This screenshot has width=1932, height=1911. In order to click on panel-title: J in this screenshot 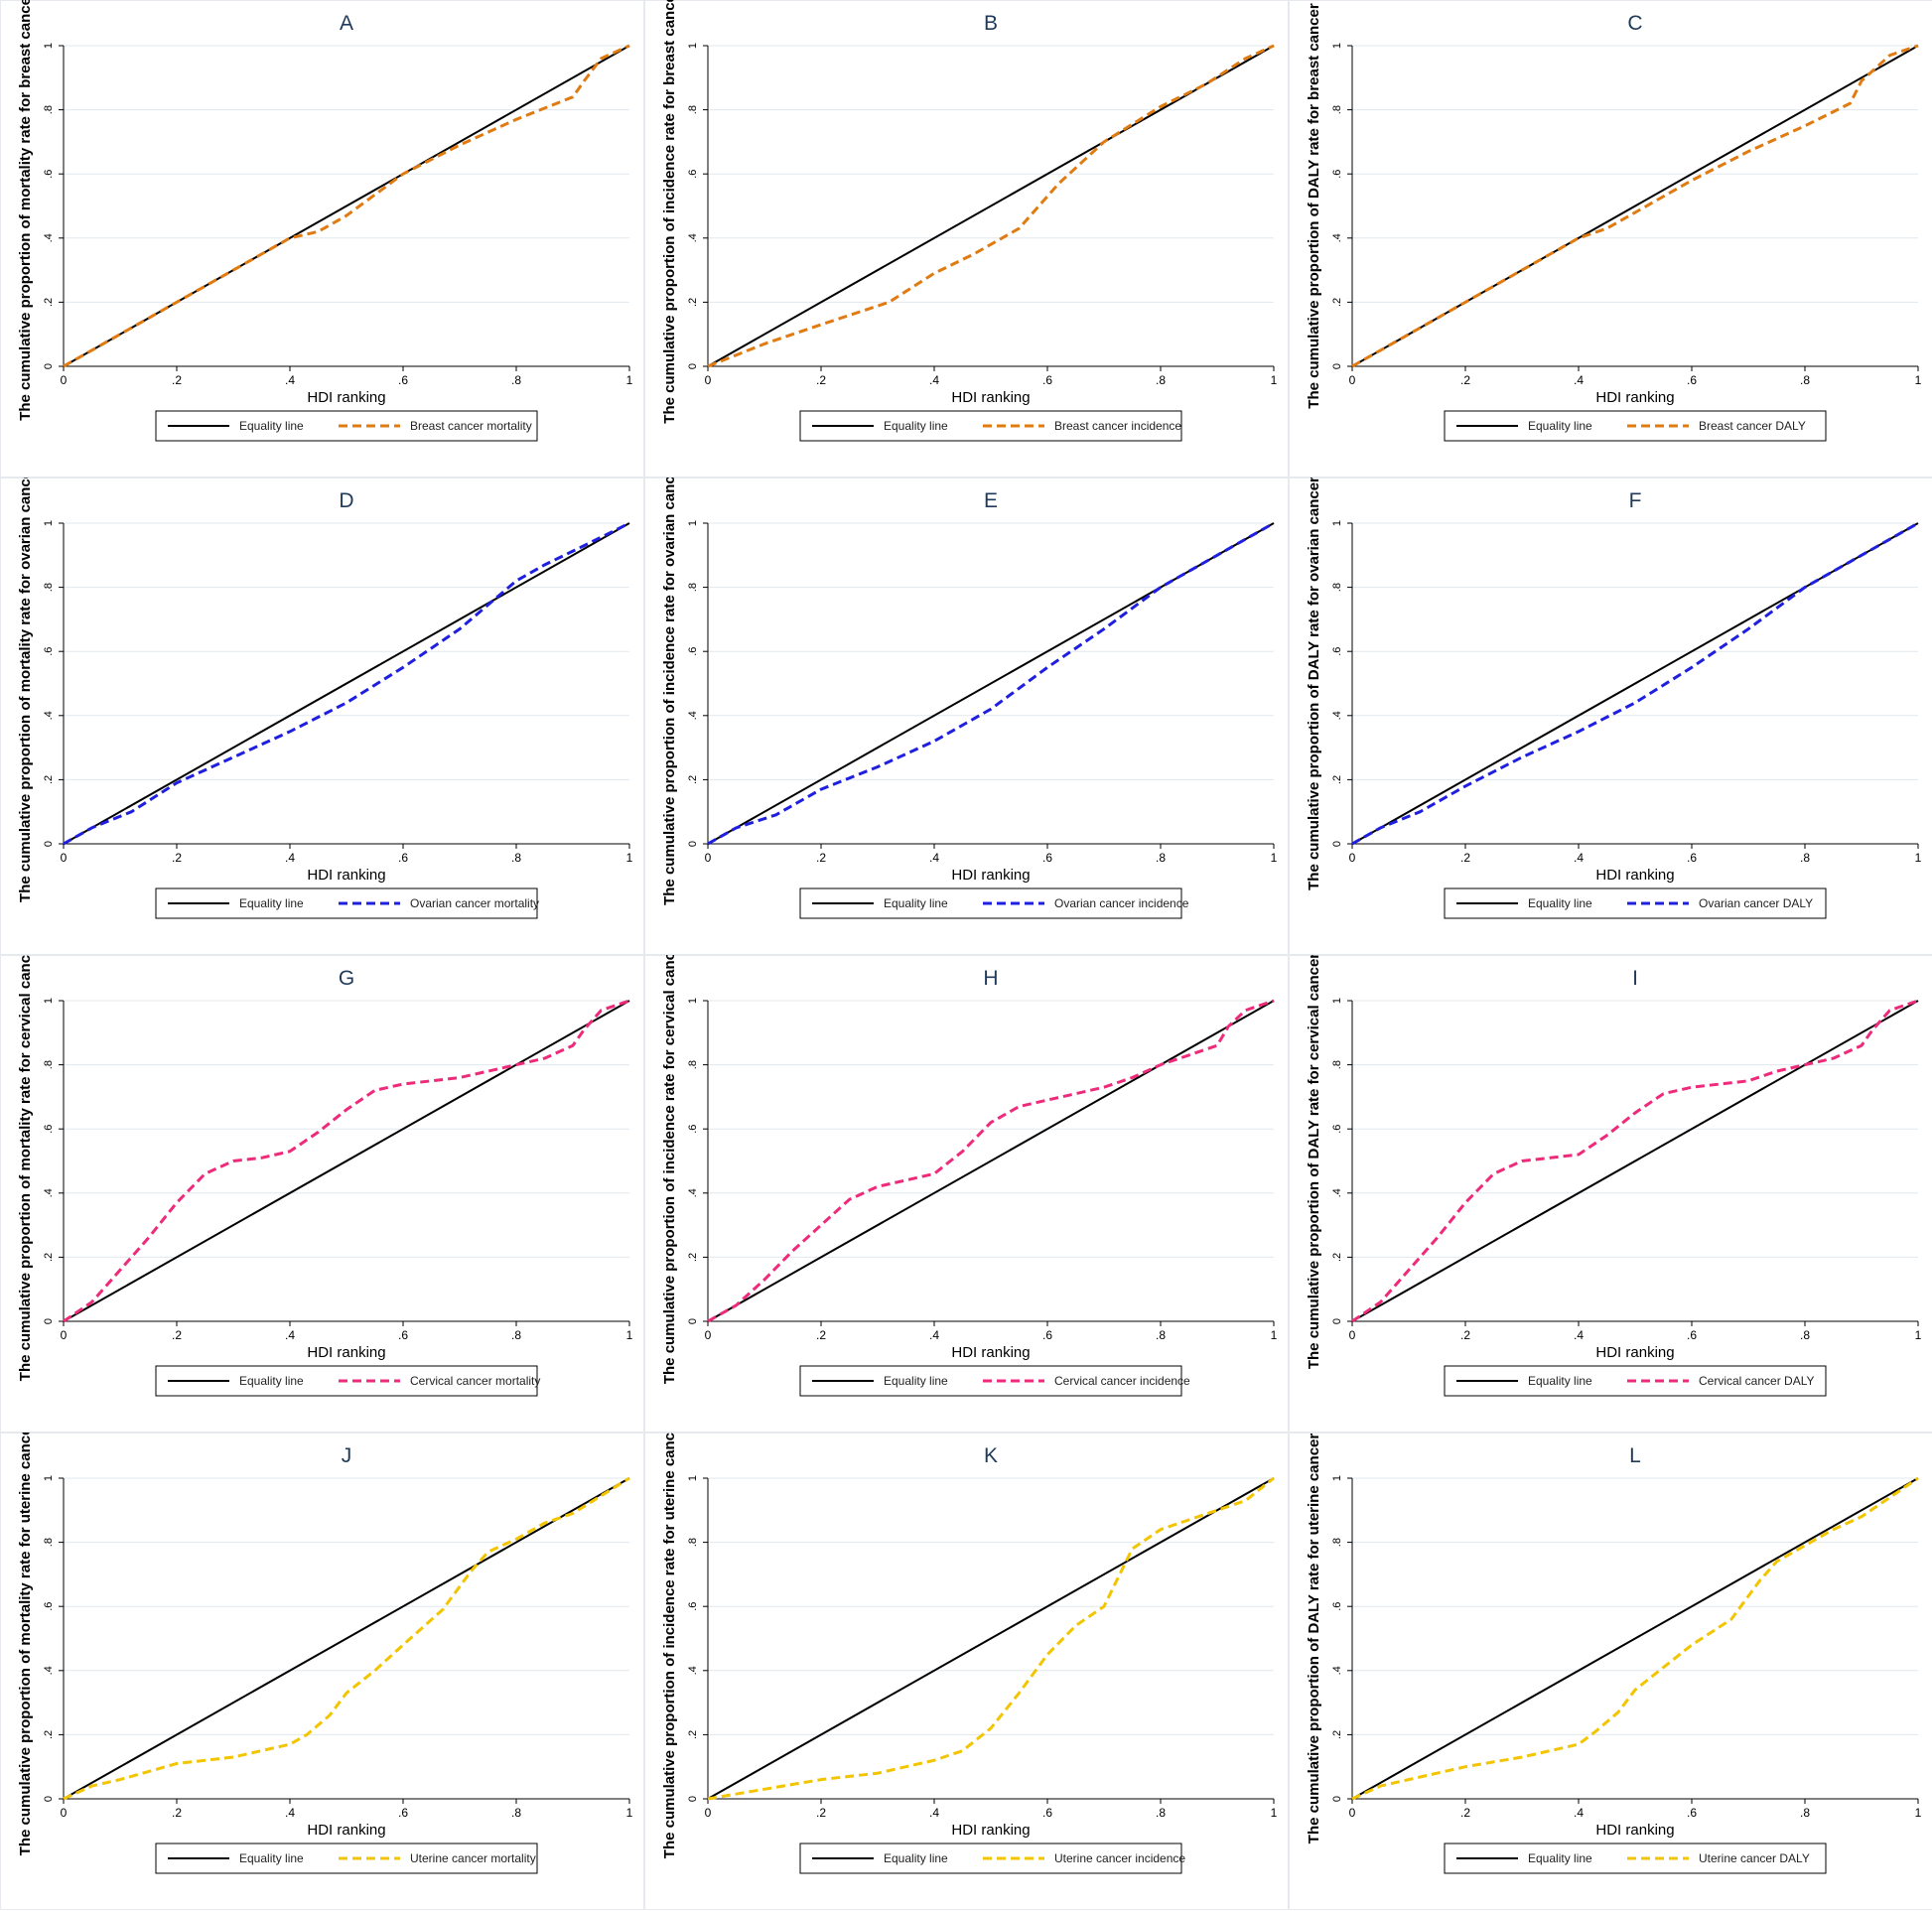, I will do `click(347, 1455)`.